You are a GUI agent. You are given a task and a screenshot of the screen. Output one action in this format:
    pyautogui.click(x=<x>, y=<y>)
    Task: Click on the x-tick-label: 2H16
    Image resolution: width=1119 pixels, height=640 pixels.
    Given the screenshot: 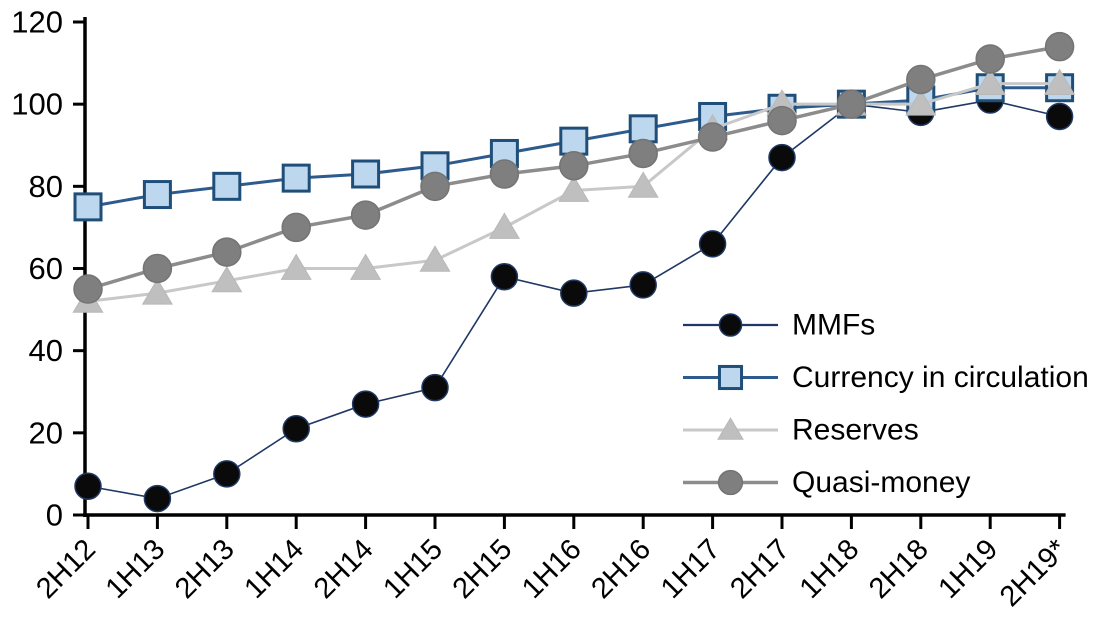 What is the action you would take?
    pyautogui.click(x=621, y=569)
    